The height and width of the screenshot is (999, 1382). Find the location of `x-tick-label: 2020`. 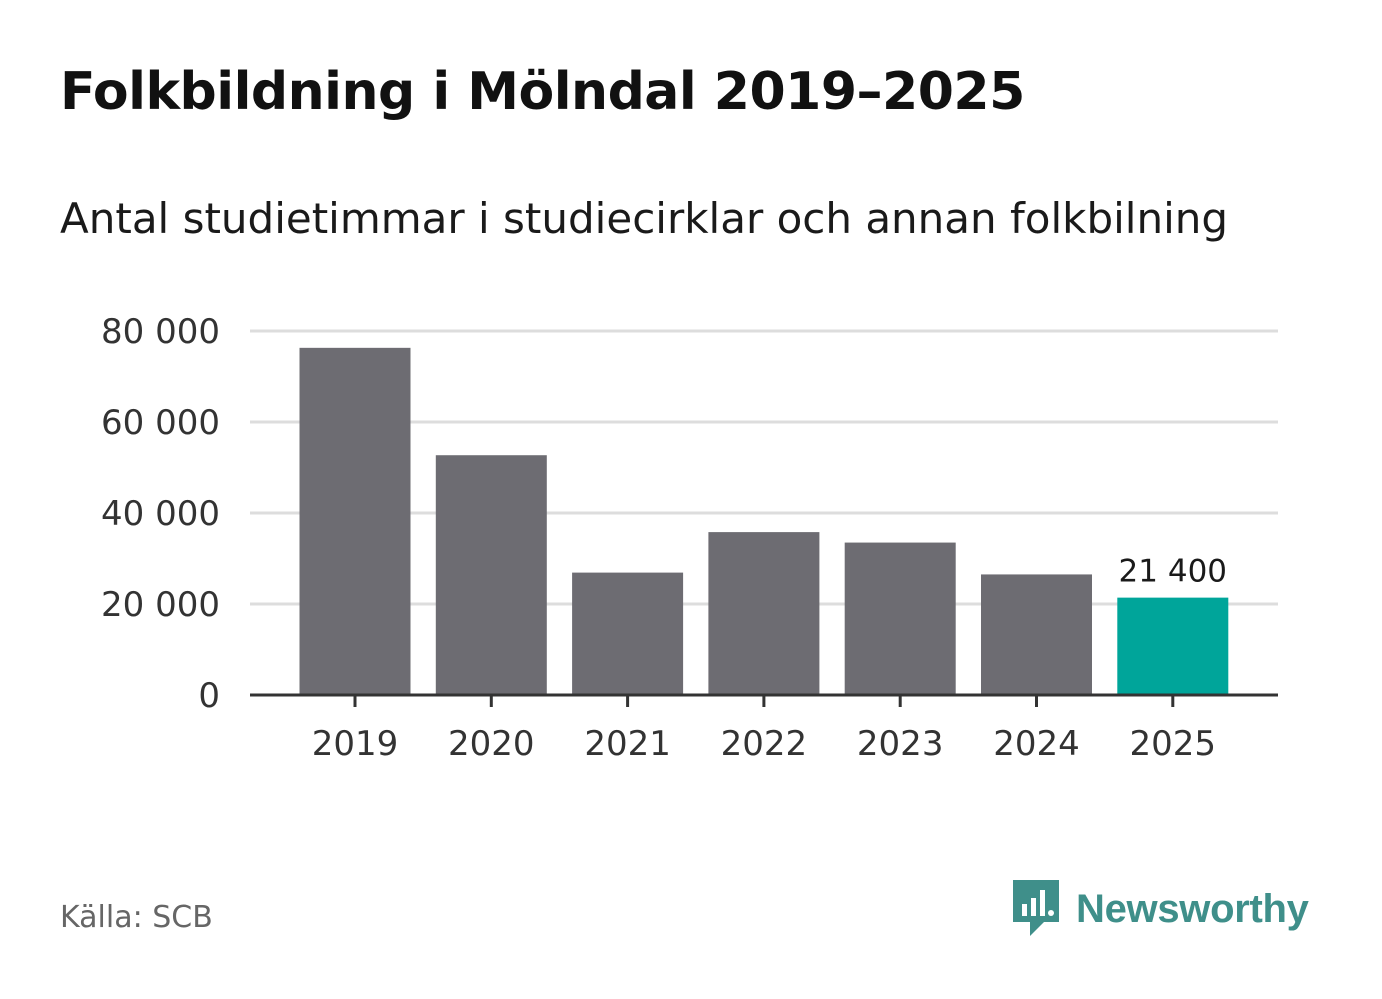

x-tick-label: 2020 is located at coordinates (491, 744).